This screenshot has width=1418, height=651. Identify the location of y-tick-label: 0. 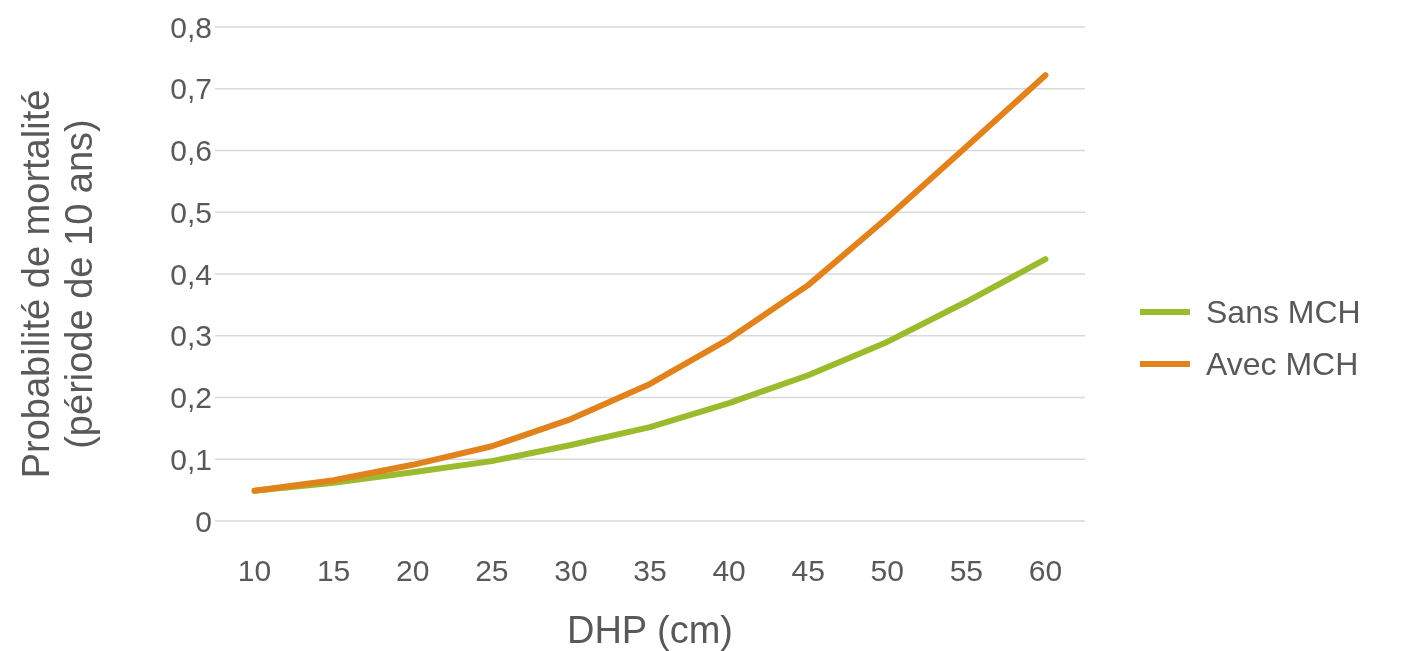
(203, 521).